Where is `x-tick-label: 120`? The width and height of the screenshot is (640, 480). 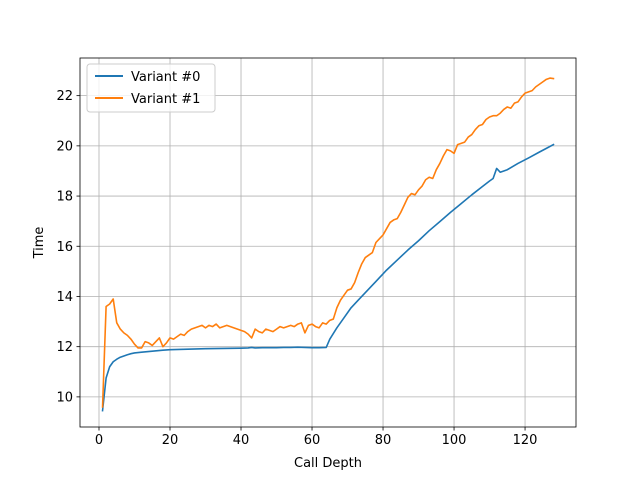
x-tick-label: 120 is located at coordinates (525, 440).